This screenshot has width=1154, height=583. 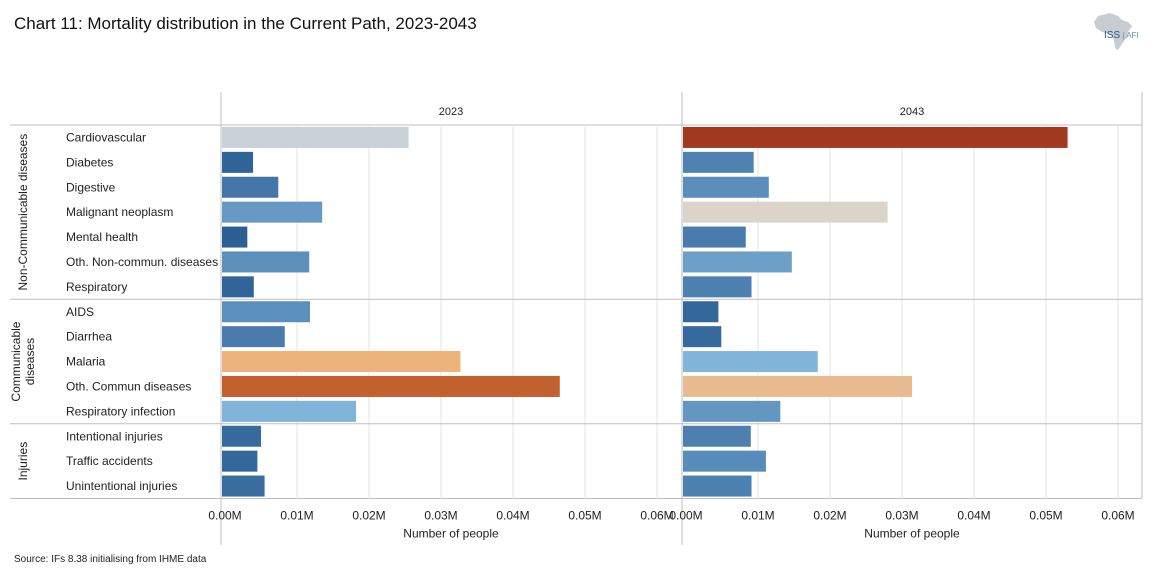 I want to click on category-label: Diarrhea, so click(x=89, y=337).